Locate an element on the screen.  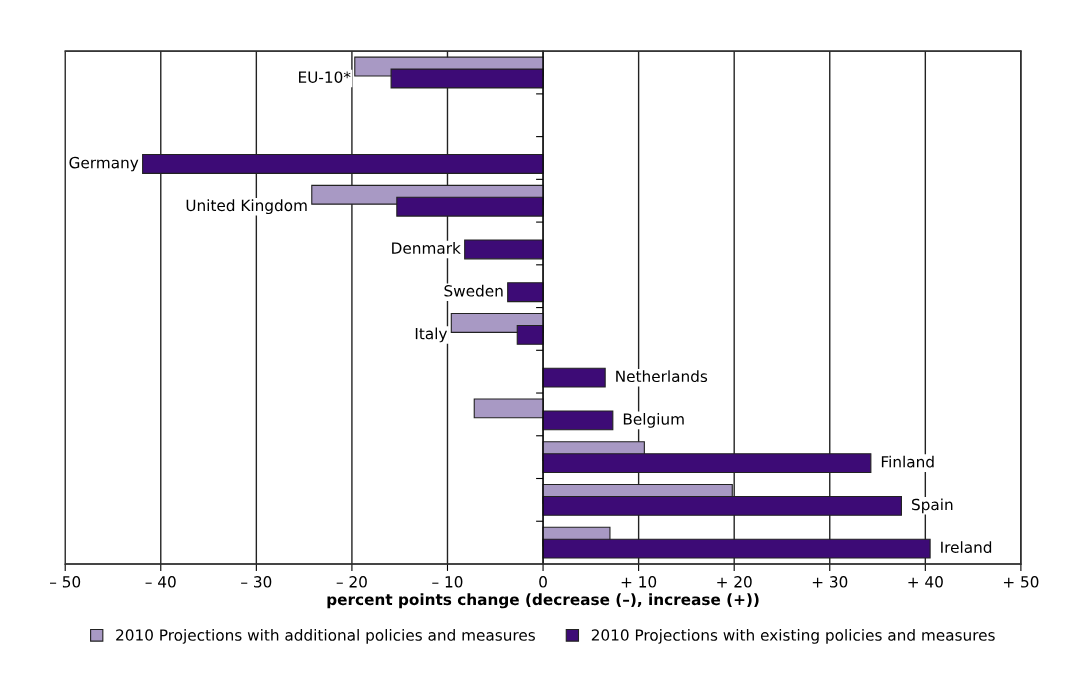
y-tick-label: Finland is located at coordinates (907, 461).